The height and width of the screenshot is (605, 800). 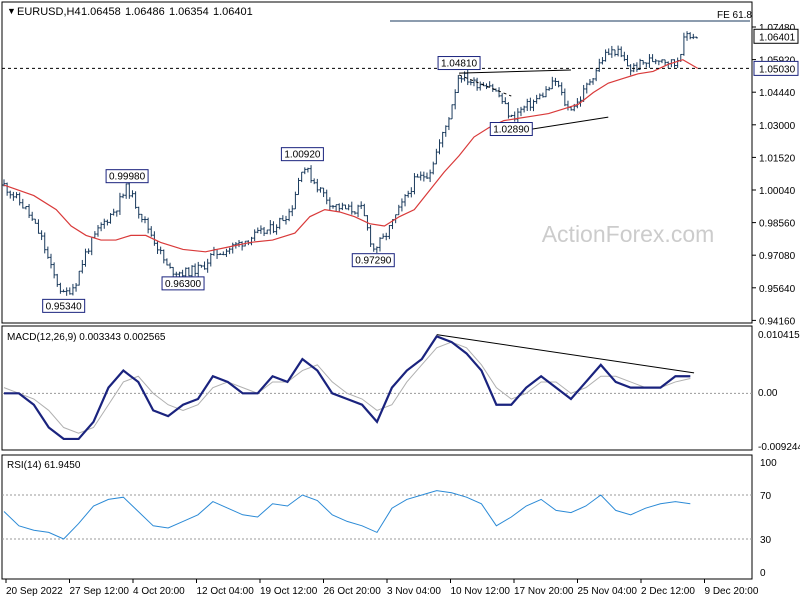 What do you see at coordinates (233, 12) in the screenshot?
I see `chart-header-close: 1.06401` at bounding box center [233, 12].